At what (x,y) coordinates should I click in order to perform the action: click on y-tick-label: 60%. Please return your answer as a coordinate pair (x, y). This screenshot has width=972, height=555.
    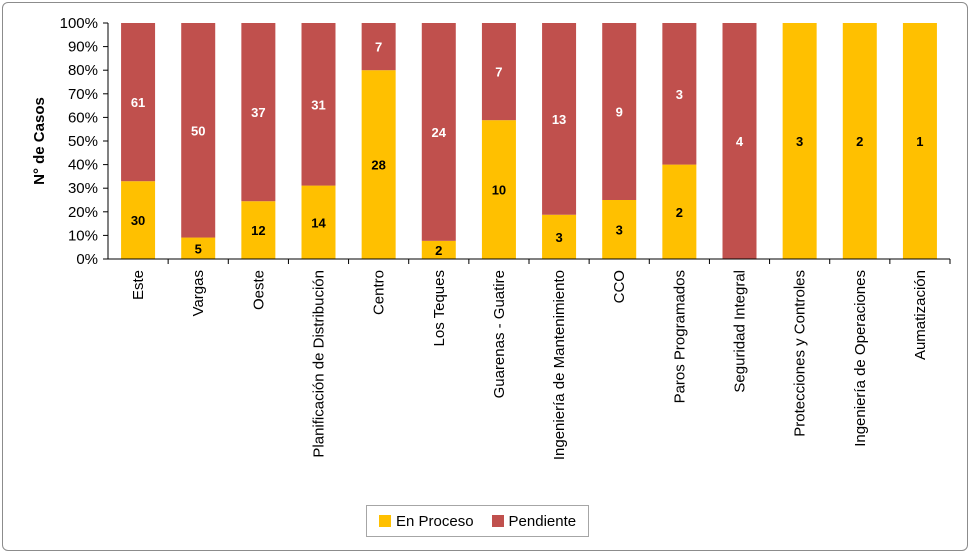
    Looking at the image, I should click on (83, 117).